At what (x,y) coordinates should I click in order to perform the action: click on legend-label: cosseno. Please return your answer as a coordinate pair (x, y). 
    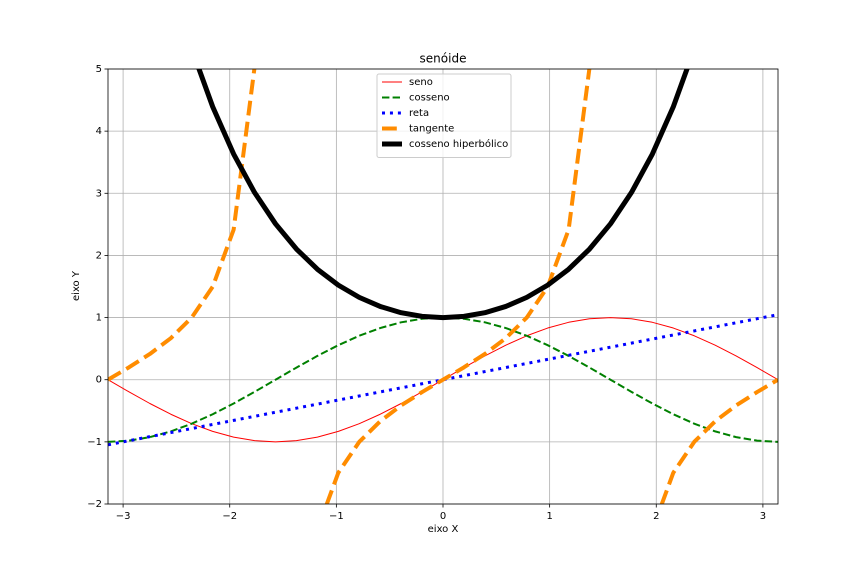
    Looking at the image, I should click on (429, 98).